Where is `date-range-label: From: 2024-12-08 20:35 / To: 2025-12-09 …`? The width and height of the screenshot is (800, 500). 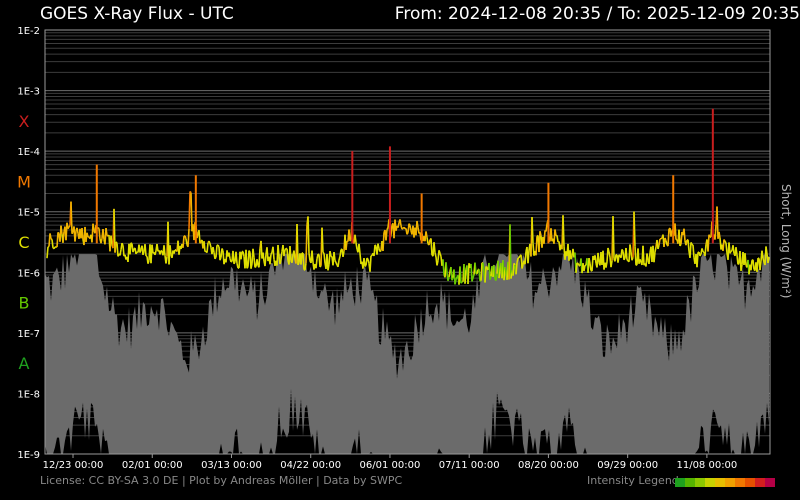
date-range-label: From: 2024-12-08 20:35 / To: 2025-12-09 … is located at coordinates (597, 14).